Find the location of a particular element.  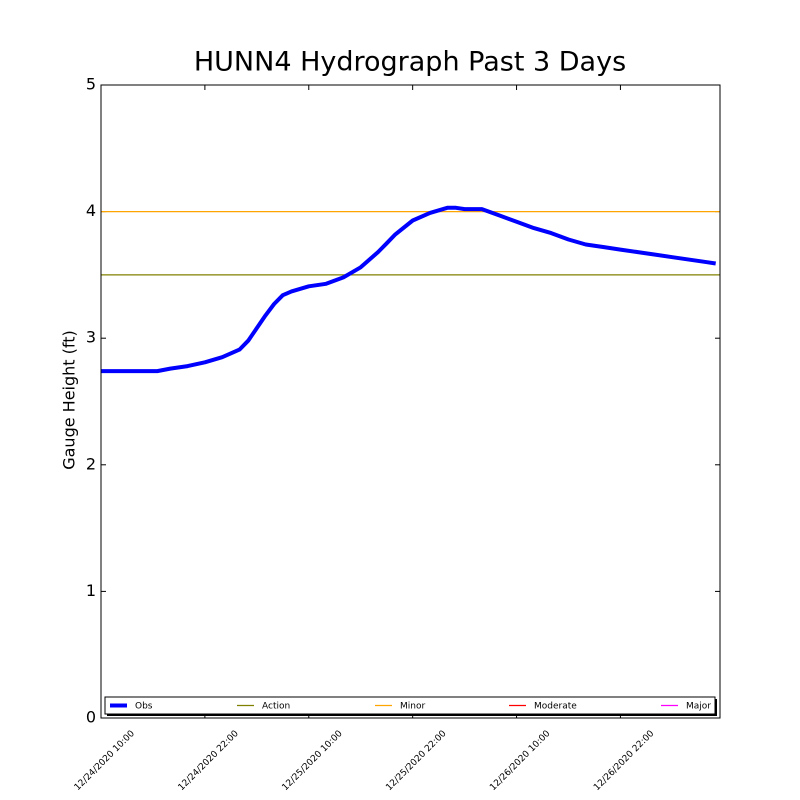

y-tick-label: 2 is located at coordinates (91, 463).